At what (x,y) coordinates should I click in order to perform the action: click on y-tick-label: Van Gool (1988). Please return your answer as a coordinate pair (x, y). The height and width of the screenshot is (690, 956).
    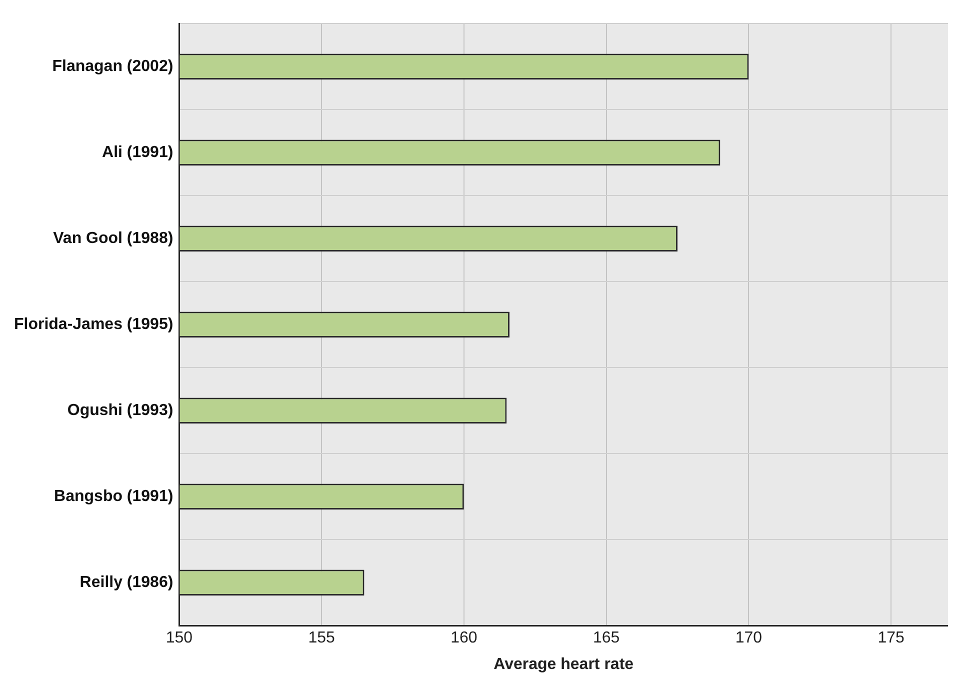
    Looking at the image, I should click on (113, 239).